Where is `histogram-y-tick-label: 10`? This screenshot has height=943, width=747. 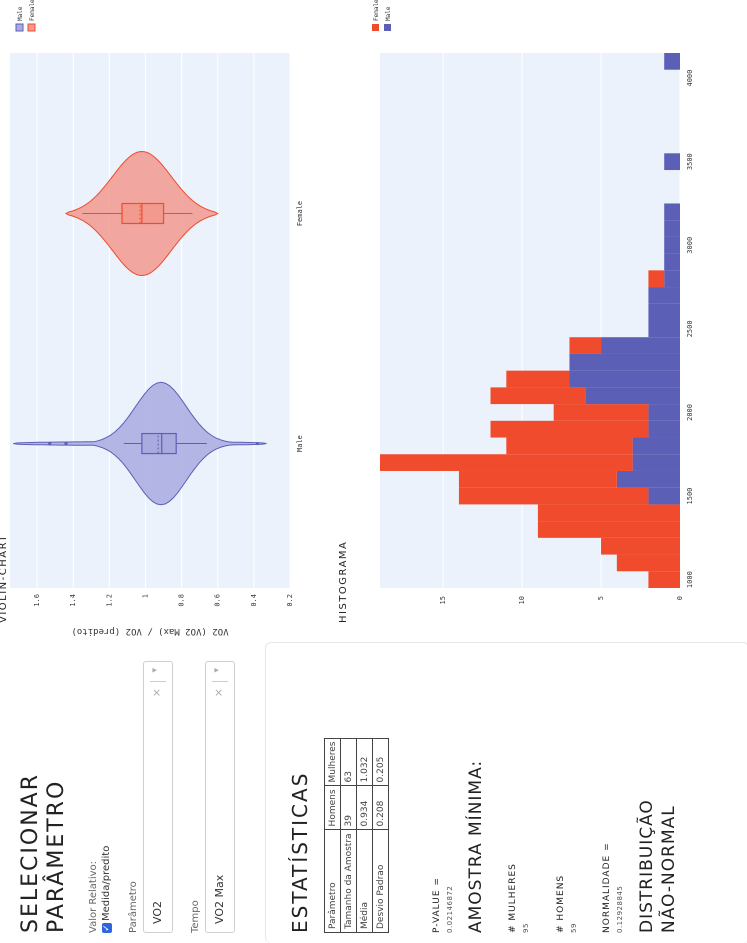 histogram-y-tick-label: 10 is located at coordinates (522, 600).